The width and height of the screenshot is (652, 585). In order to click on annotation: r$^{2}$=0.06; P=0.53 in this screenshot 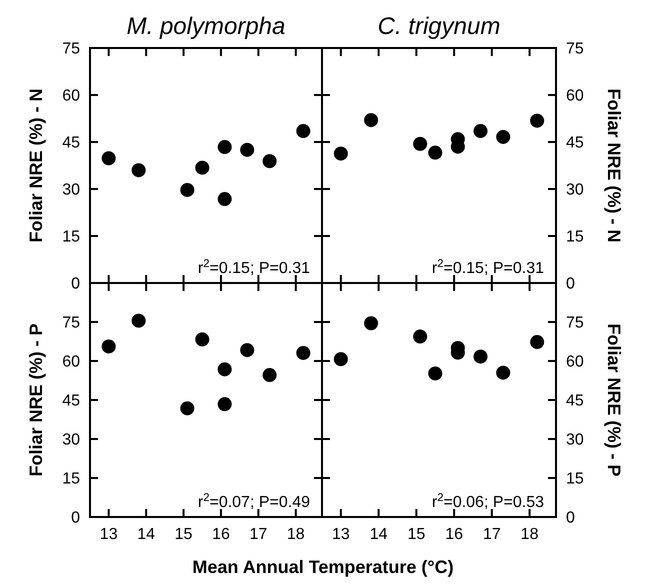, I will do `click(488, 501)`.